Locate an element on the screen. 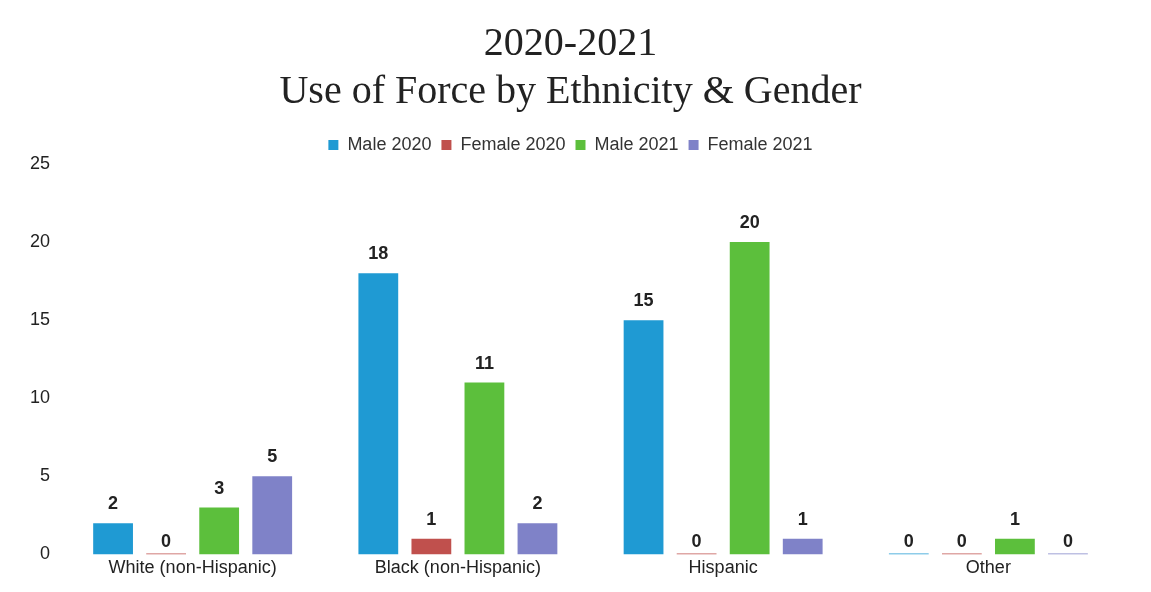 This screenshot has width=1151, height=592. x-tick-label: White (non-Hispanic) is located at coordinates (192, 567).